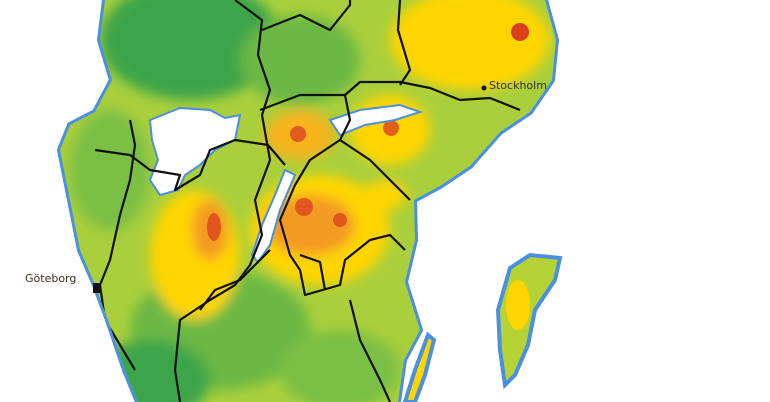 The height and width of the screenshot is (402, 770). What do you see at coordinates (51, 278) in the screenshot?
I see `city-label-goteborg: Göteborg` at bounding box center [51, 278].